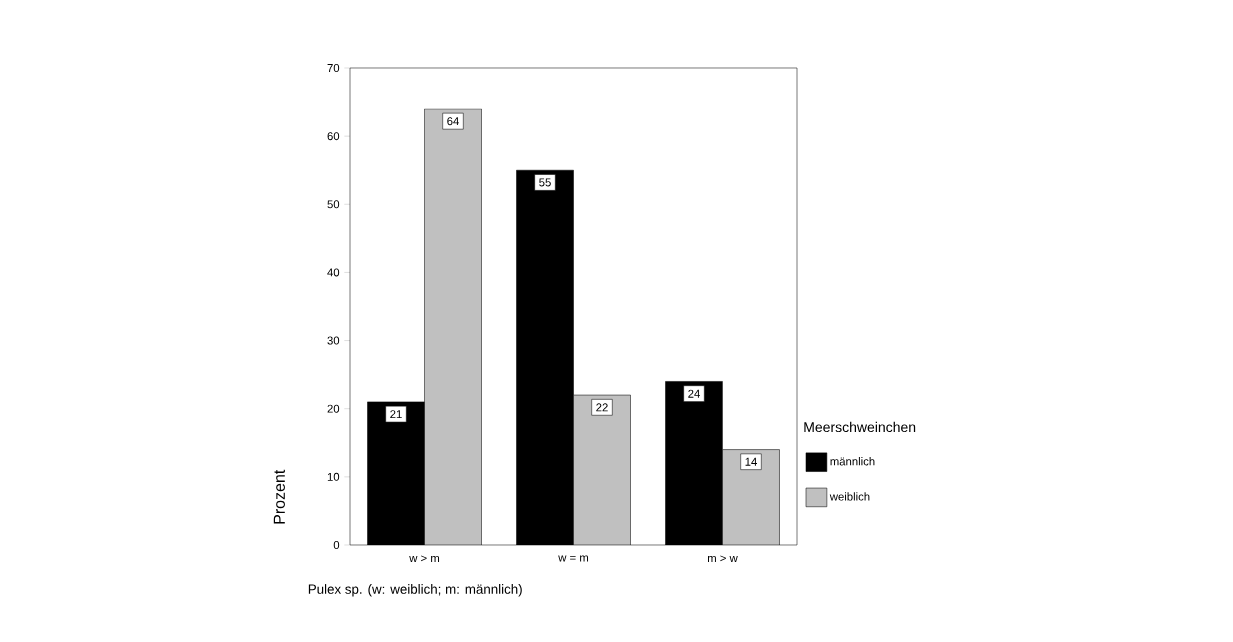 The height and width of the screenshot is (642, 1233). What do you see at coordinates (333, 204) in the screenshot?
I see `y-tick-label: 50` at bounding box center [333, 204].